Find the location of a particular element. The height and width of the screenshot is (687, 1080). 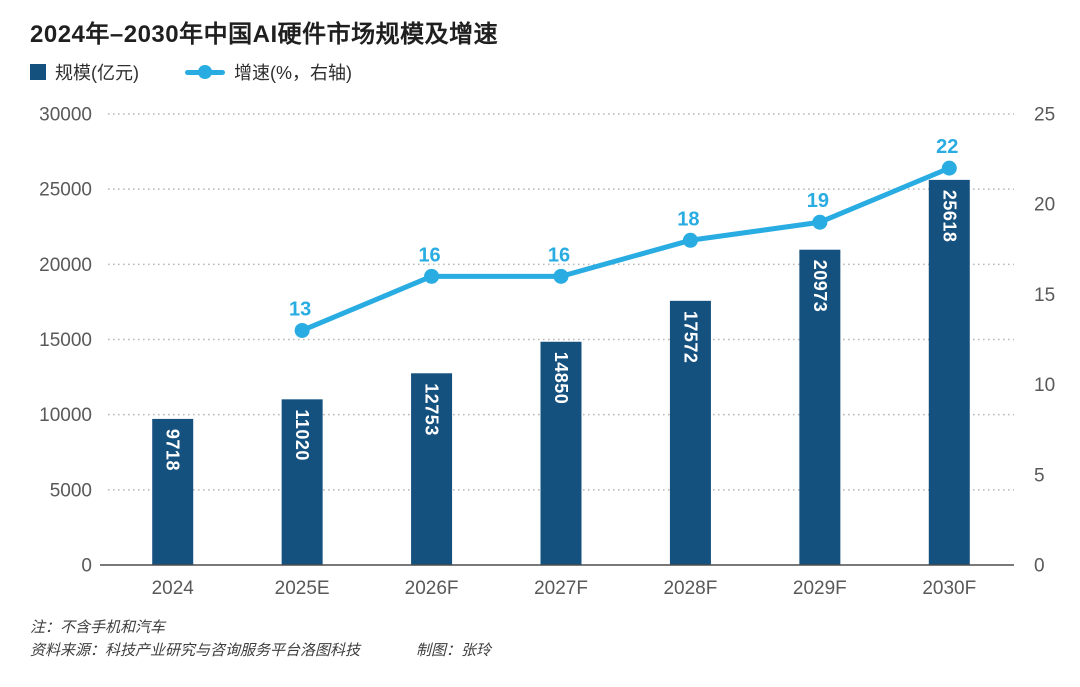

right-axis-tick-label: 25 is located at coordinates (1044, 115).